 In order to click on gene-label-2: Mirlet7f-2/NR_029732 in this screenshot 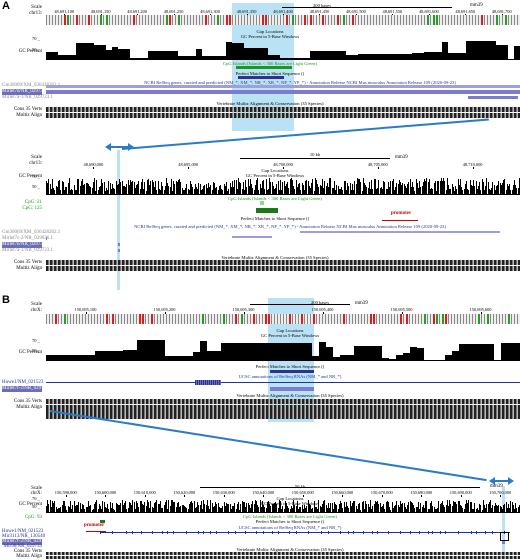, I will do `click(25, 389)`.